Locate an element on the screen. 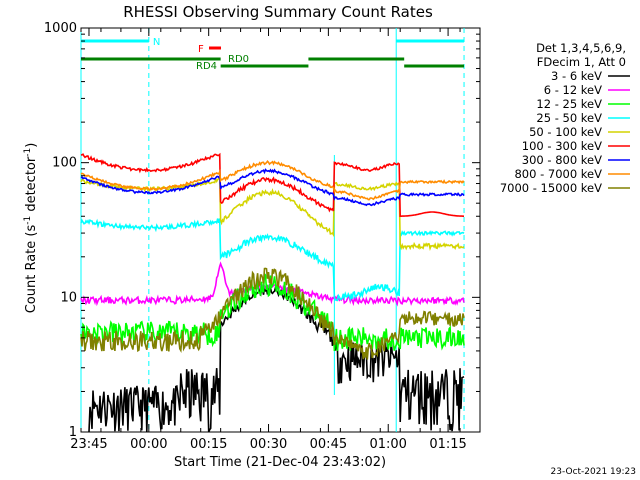 The image size is (640, 480). legend-label: 800 - 7000 keV is located at coordinates (558, 174).